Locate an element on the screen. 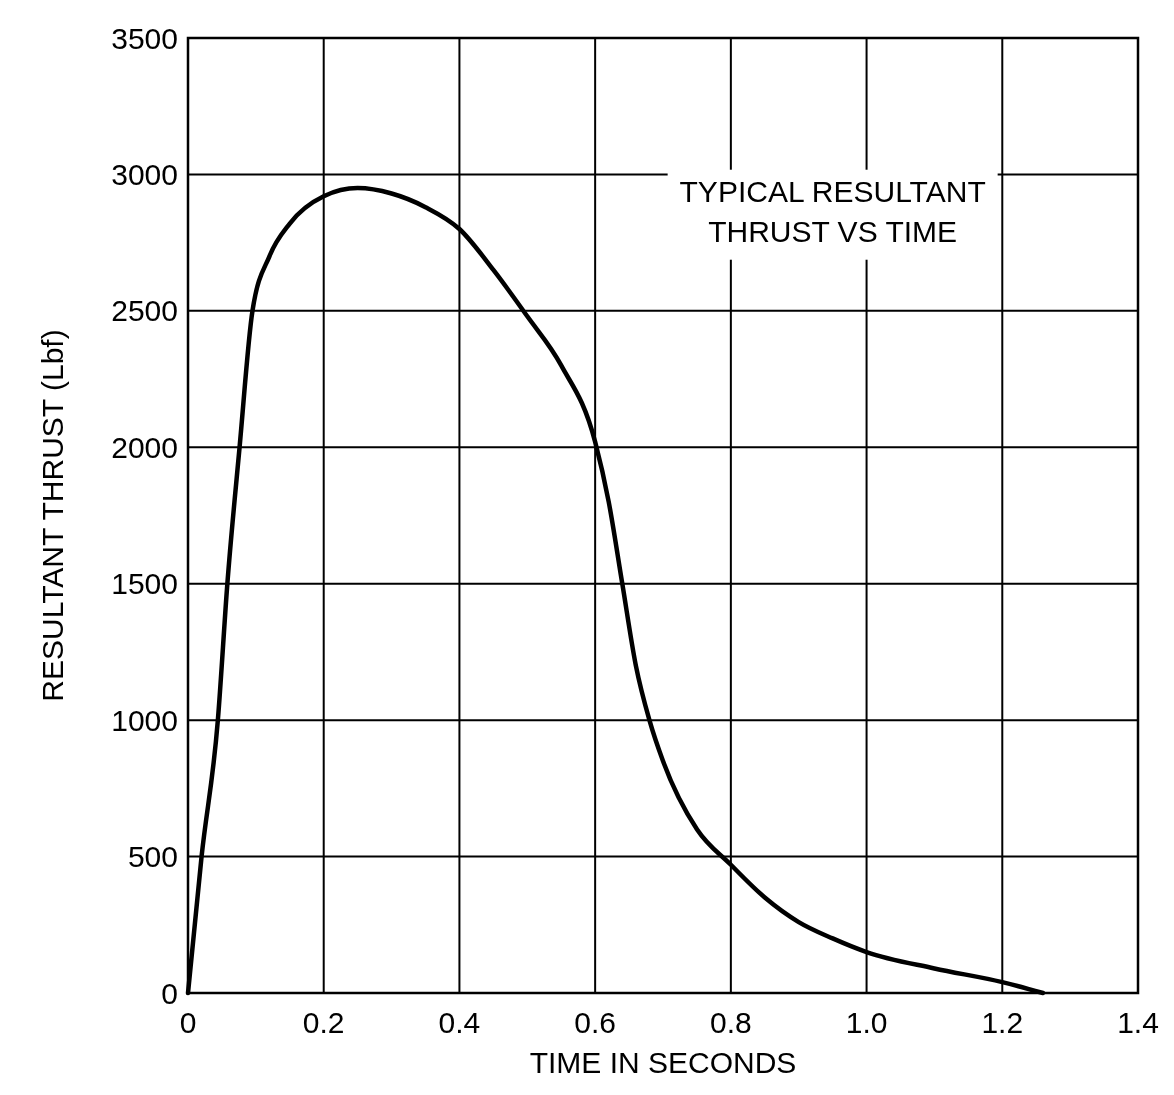  y-tick-label: 1500 is located at coordinates (144, 584).